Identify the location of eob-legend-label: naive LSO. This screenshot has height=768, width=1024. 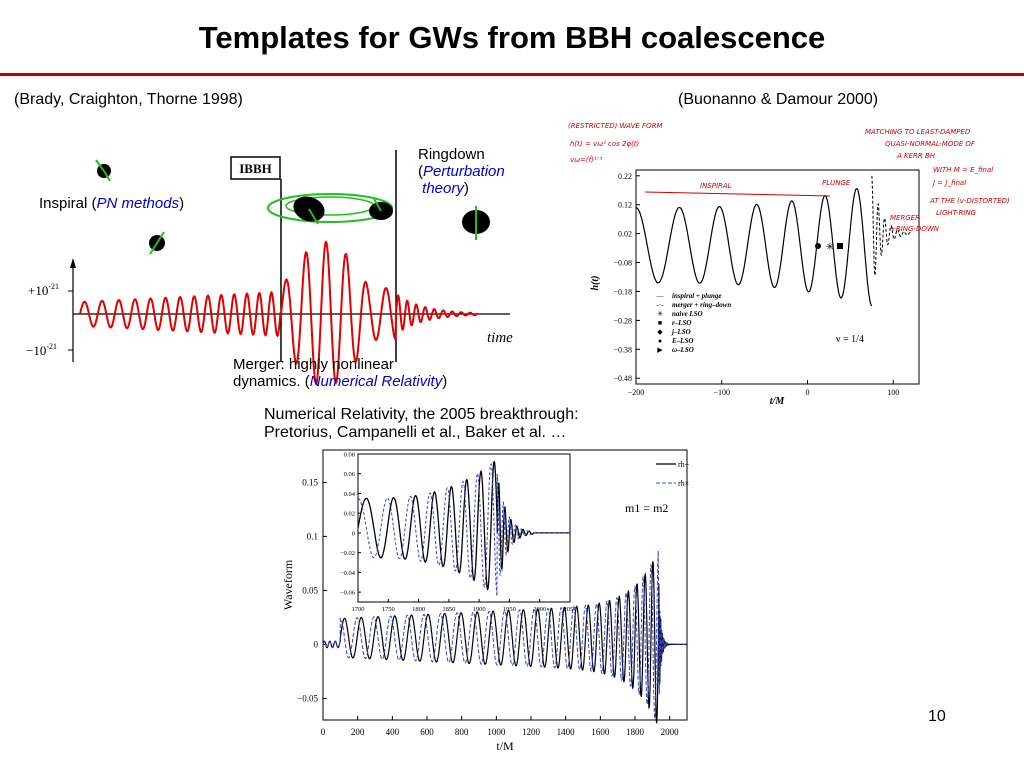
(687, 314).